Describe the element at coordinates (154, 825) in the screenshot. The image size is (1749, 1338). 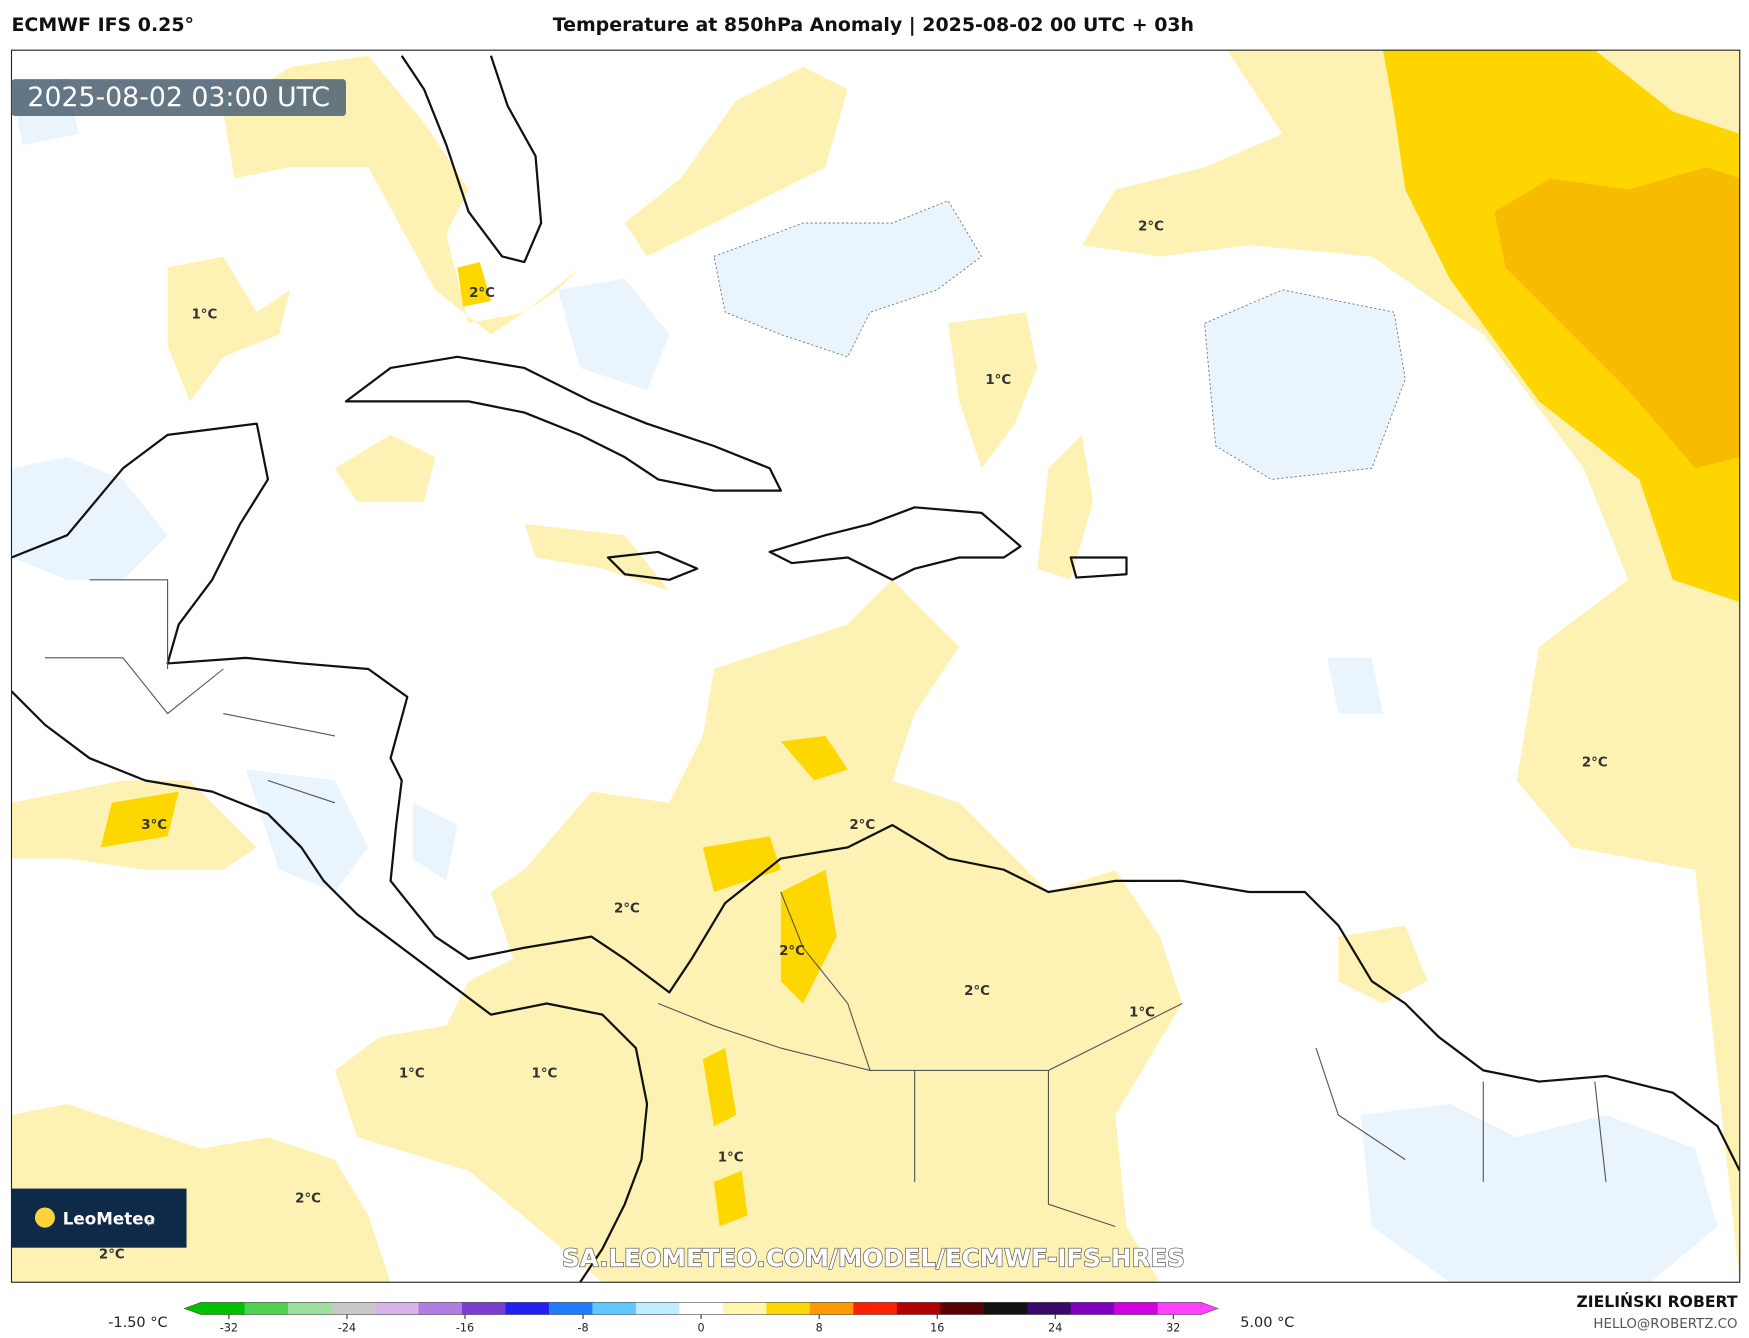
I see `contour-label: 3°C` at that location.